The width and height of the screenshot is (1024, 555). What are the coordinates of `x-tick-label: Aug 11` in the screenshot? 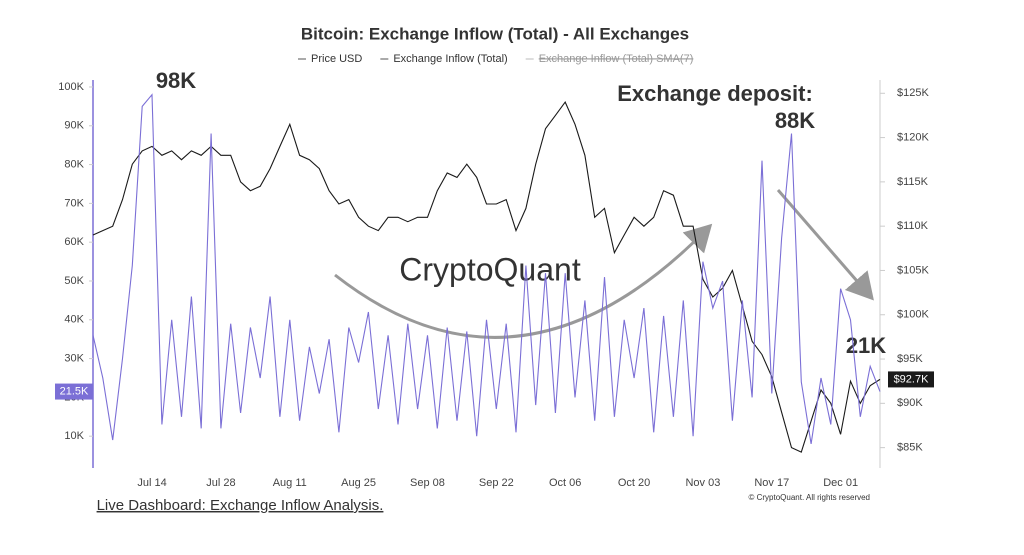 It's located at (290, 483).